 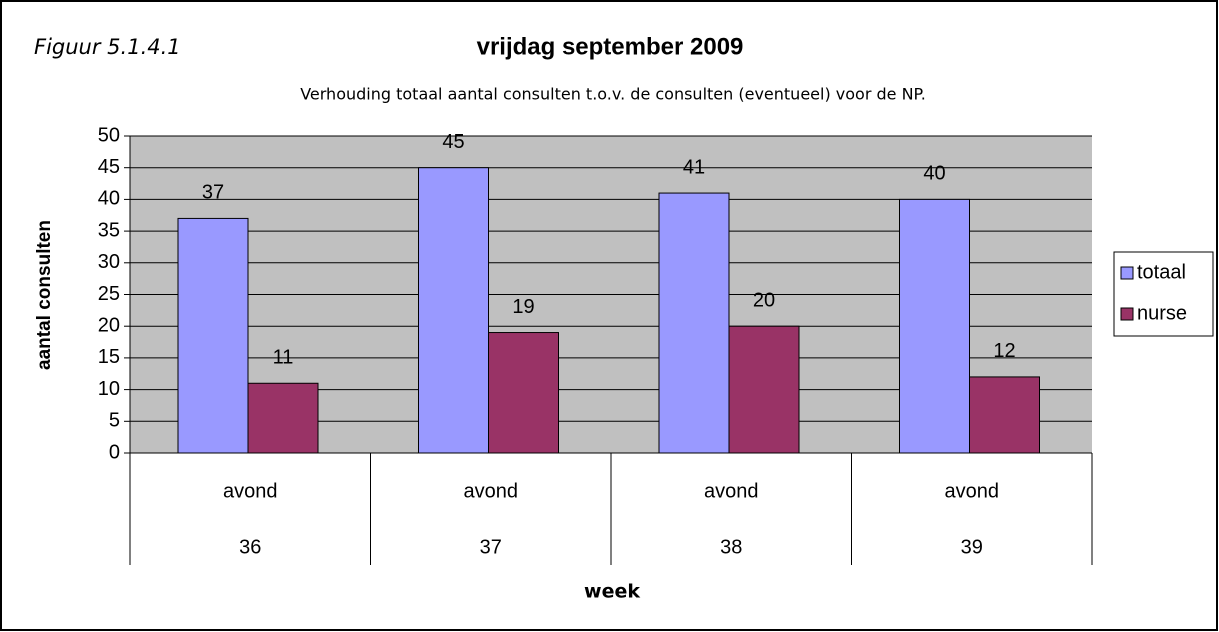 What do you see at coordinates (109, 230) in the screenshot?
I see `y-tick-label: 35` at bounding box center [109, 230].